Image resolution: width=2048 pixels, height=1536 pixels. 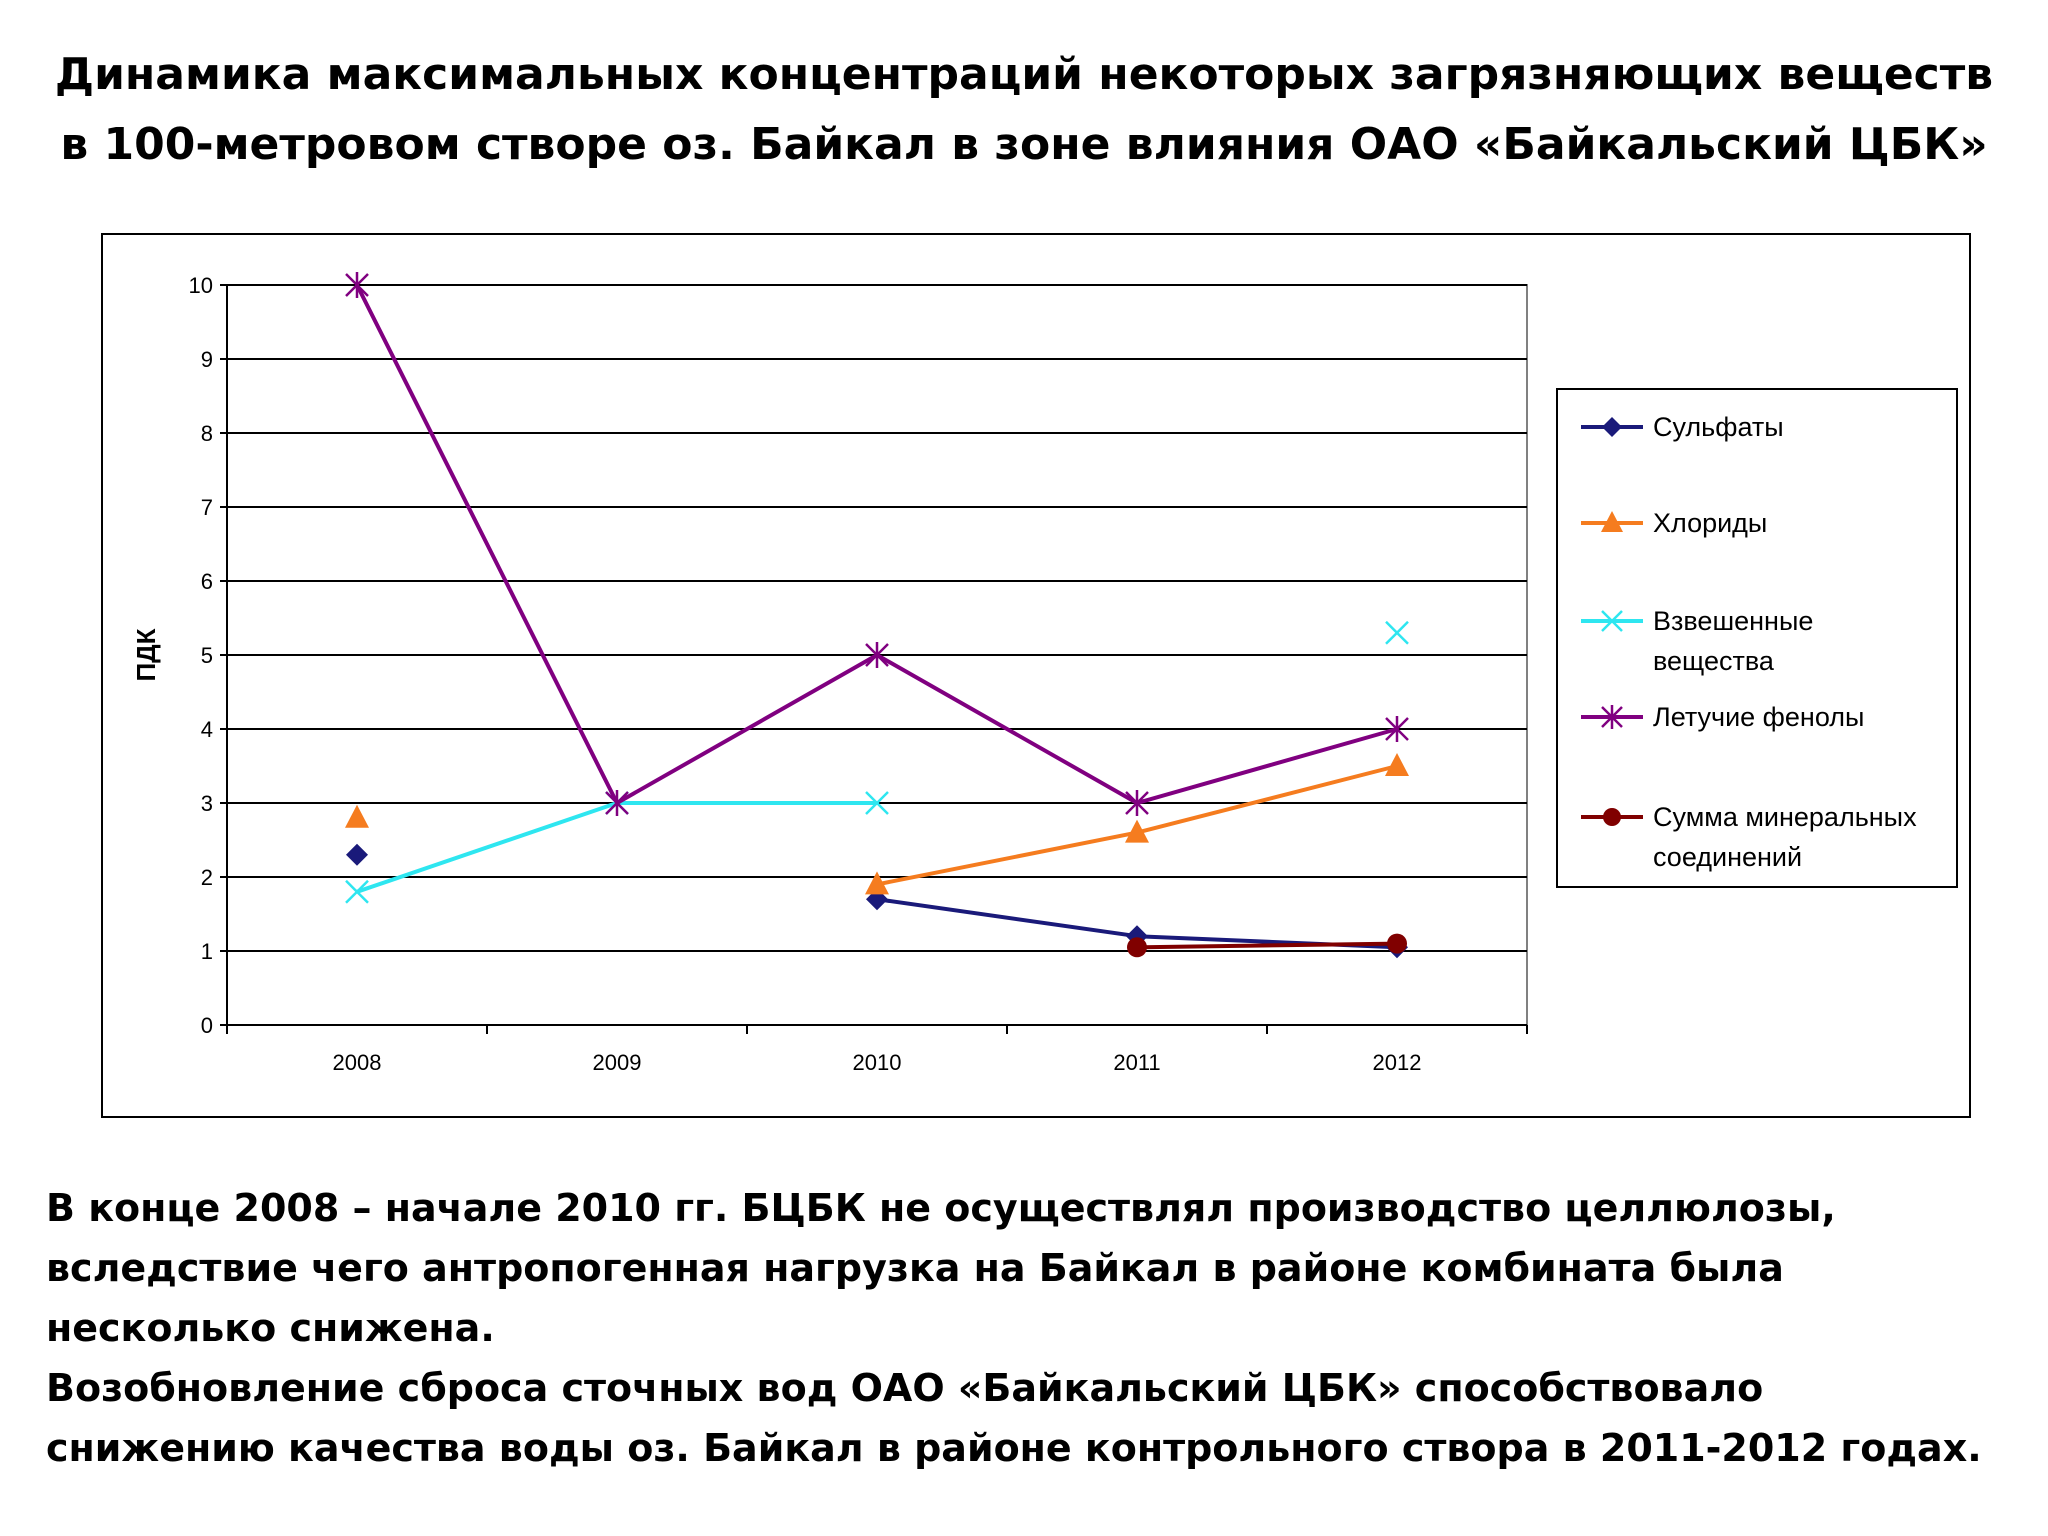 What do you see at coordinates (1136, 1062) in the screenshot?
I see `x-tick-label: 2011` at bounding box center [1136, 1062].